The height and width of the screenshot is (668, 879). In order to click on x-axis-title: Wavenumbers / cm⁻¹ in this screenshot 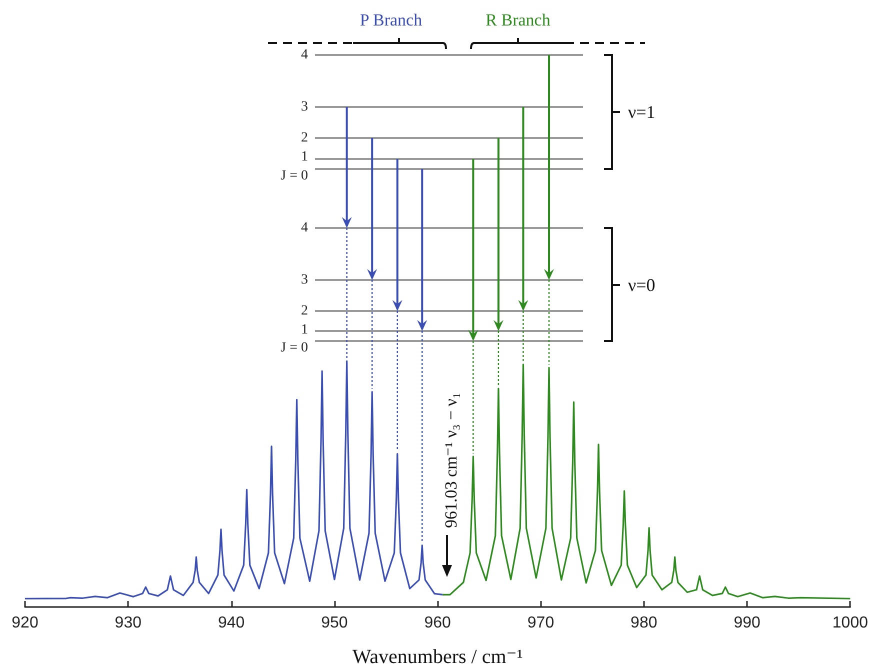, I will do `click(437, 657)`.